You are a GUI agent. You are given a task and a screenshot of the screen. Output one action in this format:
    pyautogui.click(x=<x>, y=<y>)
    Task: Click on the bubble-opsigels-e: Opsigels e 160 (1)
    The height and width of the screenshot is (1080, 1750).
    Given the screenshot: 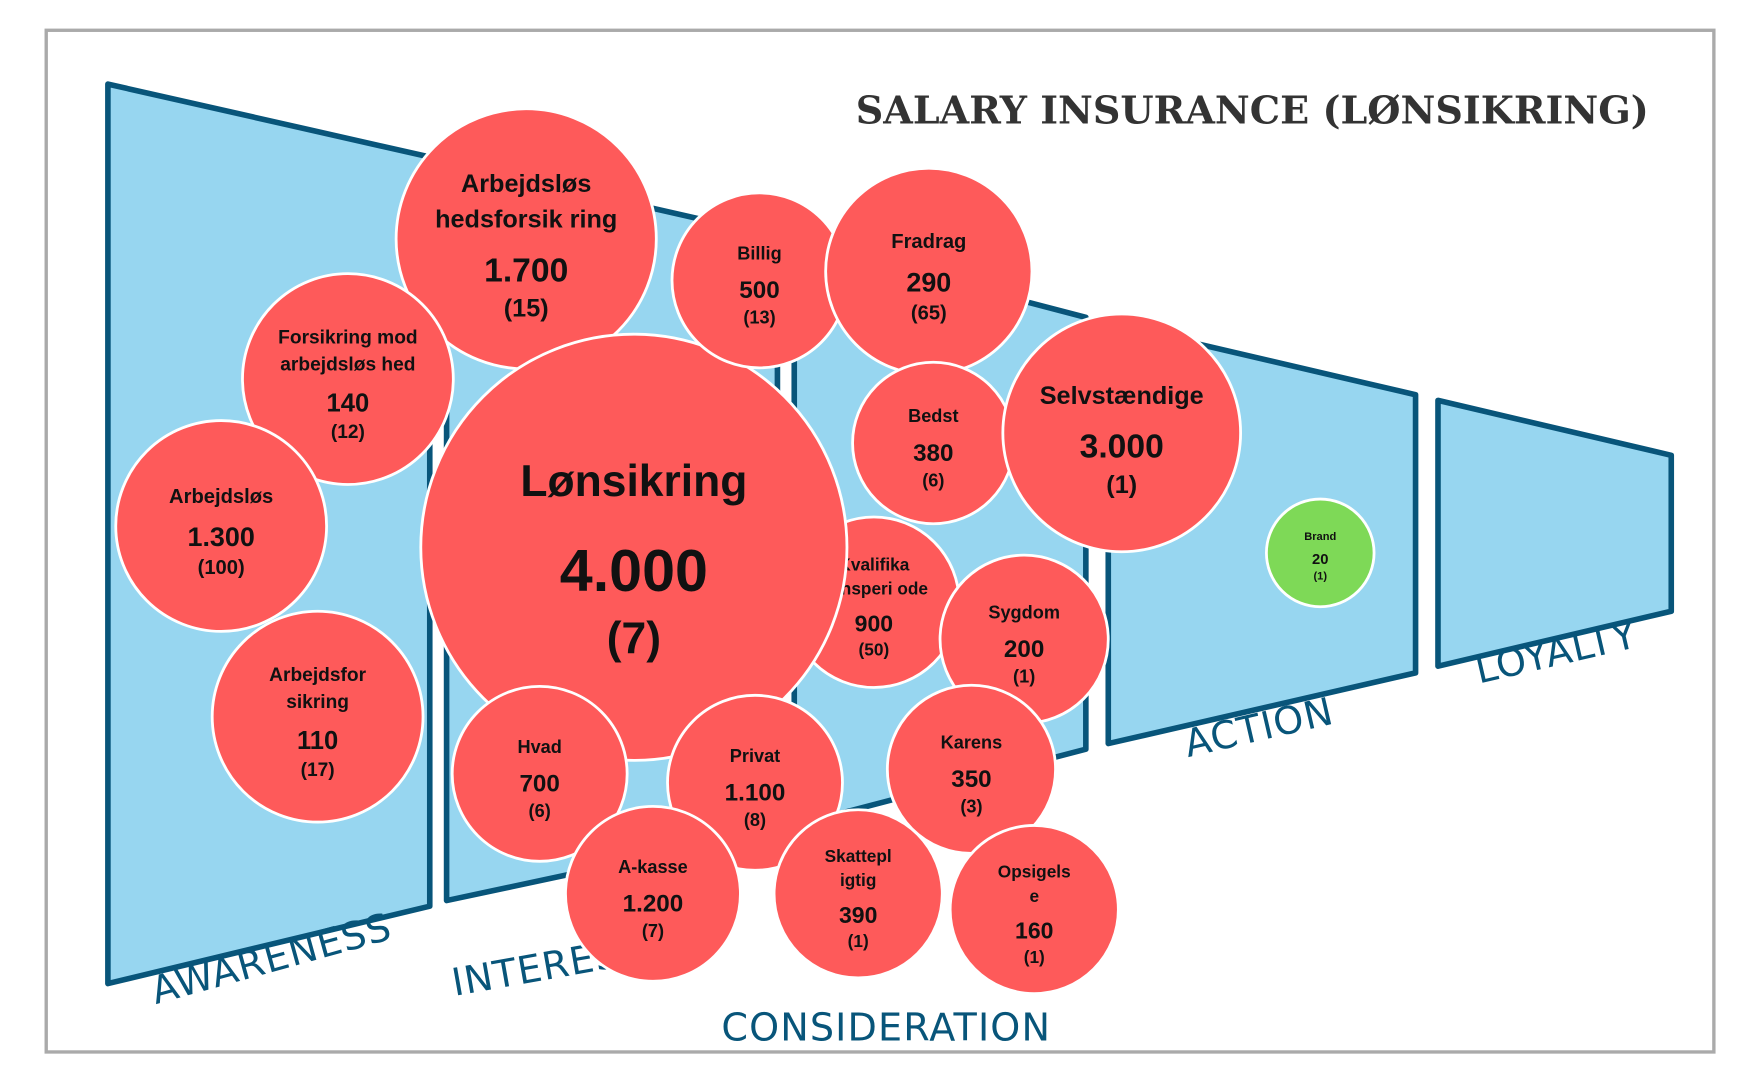 What is the action you would take?
    pyautogui.click(x=1034, y=910)
    